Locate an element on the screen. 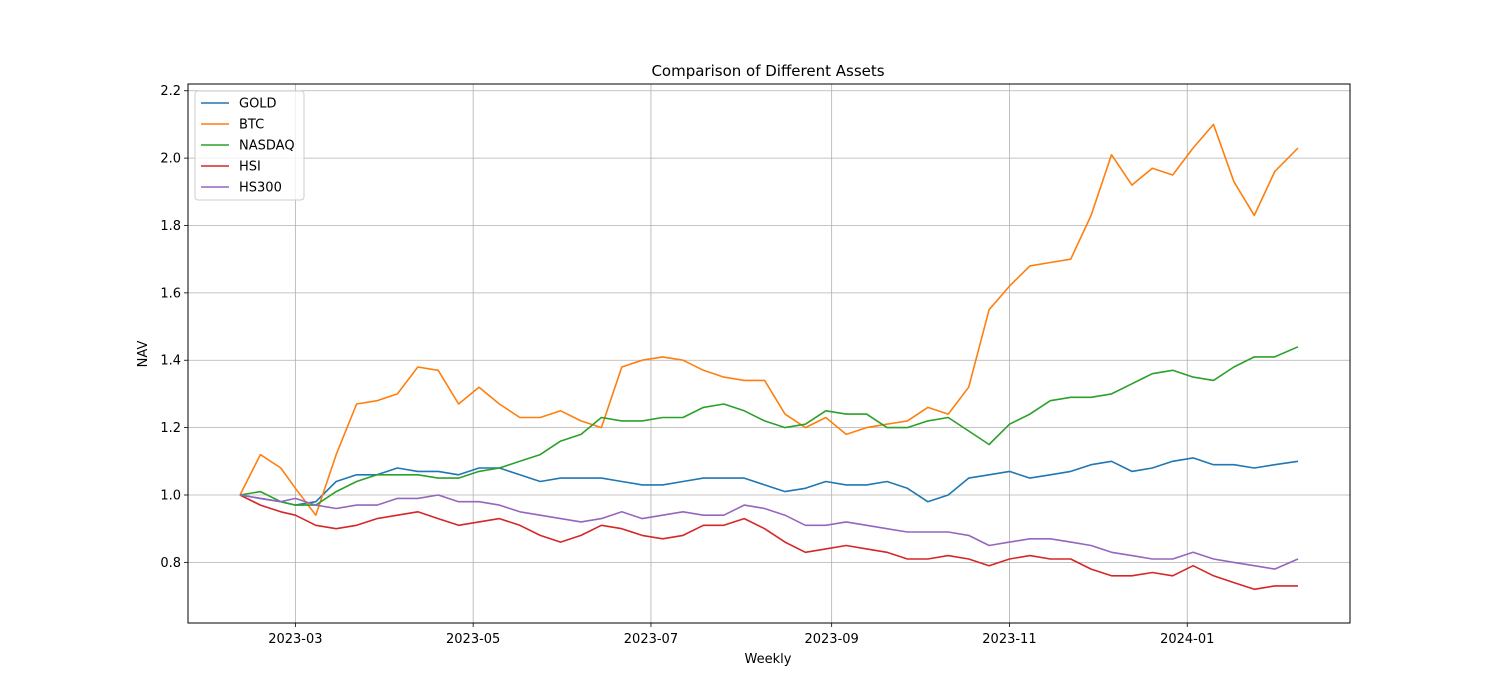 The height and width of the screenshot is (700, 1500). y-tick-label: 0.8 is located at coordinates (170, 563).